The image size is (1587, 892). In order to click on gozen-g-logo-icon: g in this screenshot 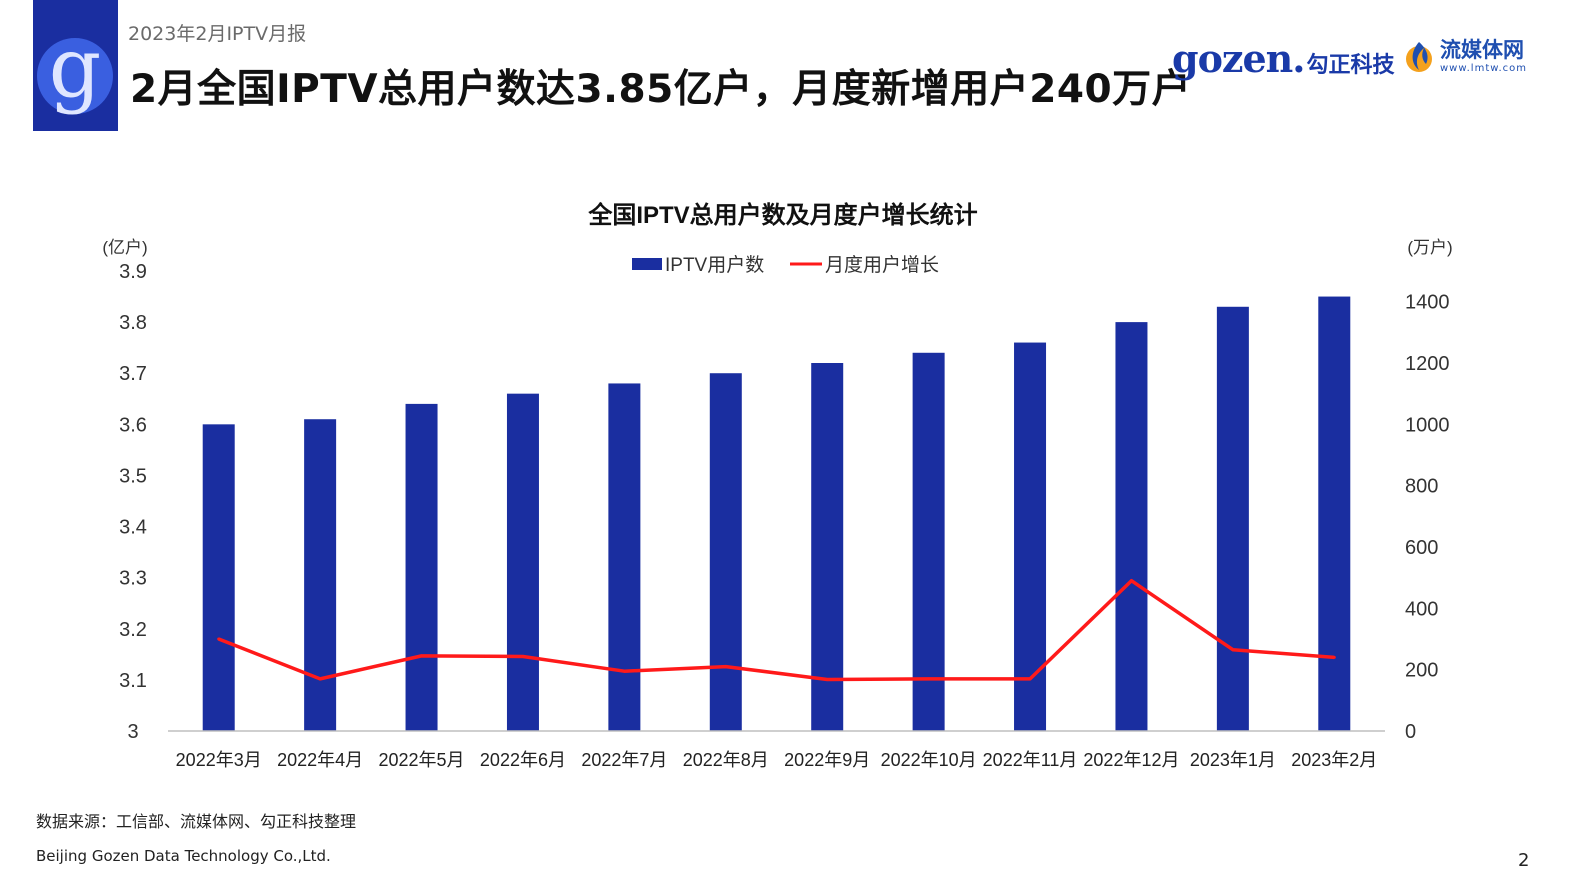, I will do `click(75, 68)`.